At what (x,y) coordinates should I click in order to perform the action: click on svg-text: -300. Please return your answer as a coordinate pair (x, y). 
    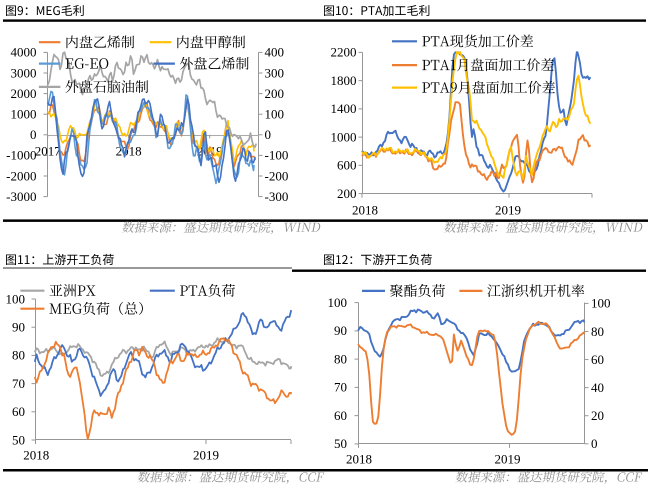
    Looking at the image, I should click on (277, 196).